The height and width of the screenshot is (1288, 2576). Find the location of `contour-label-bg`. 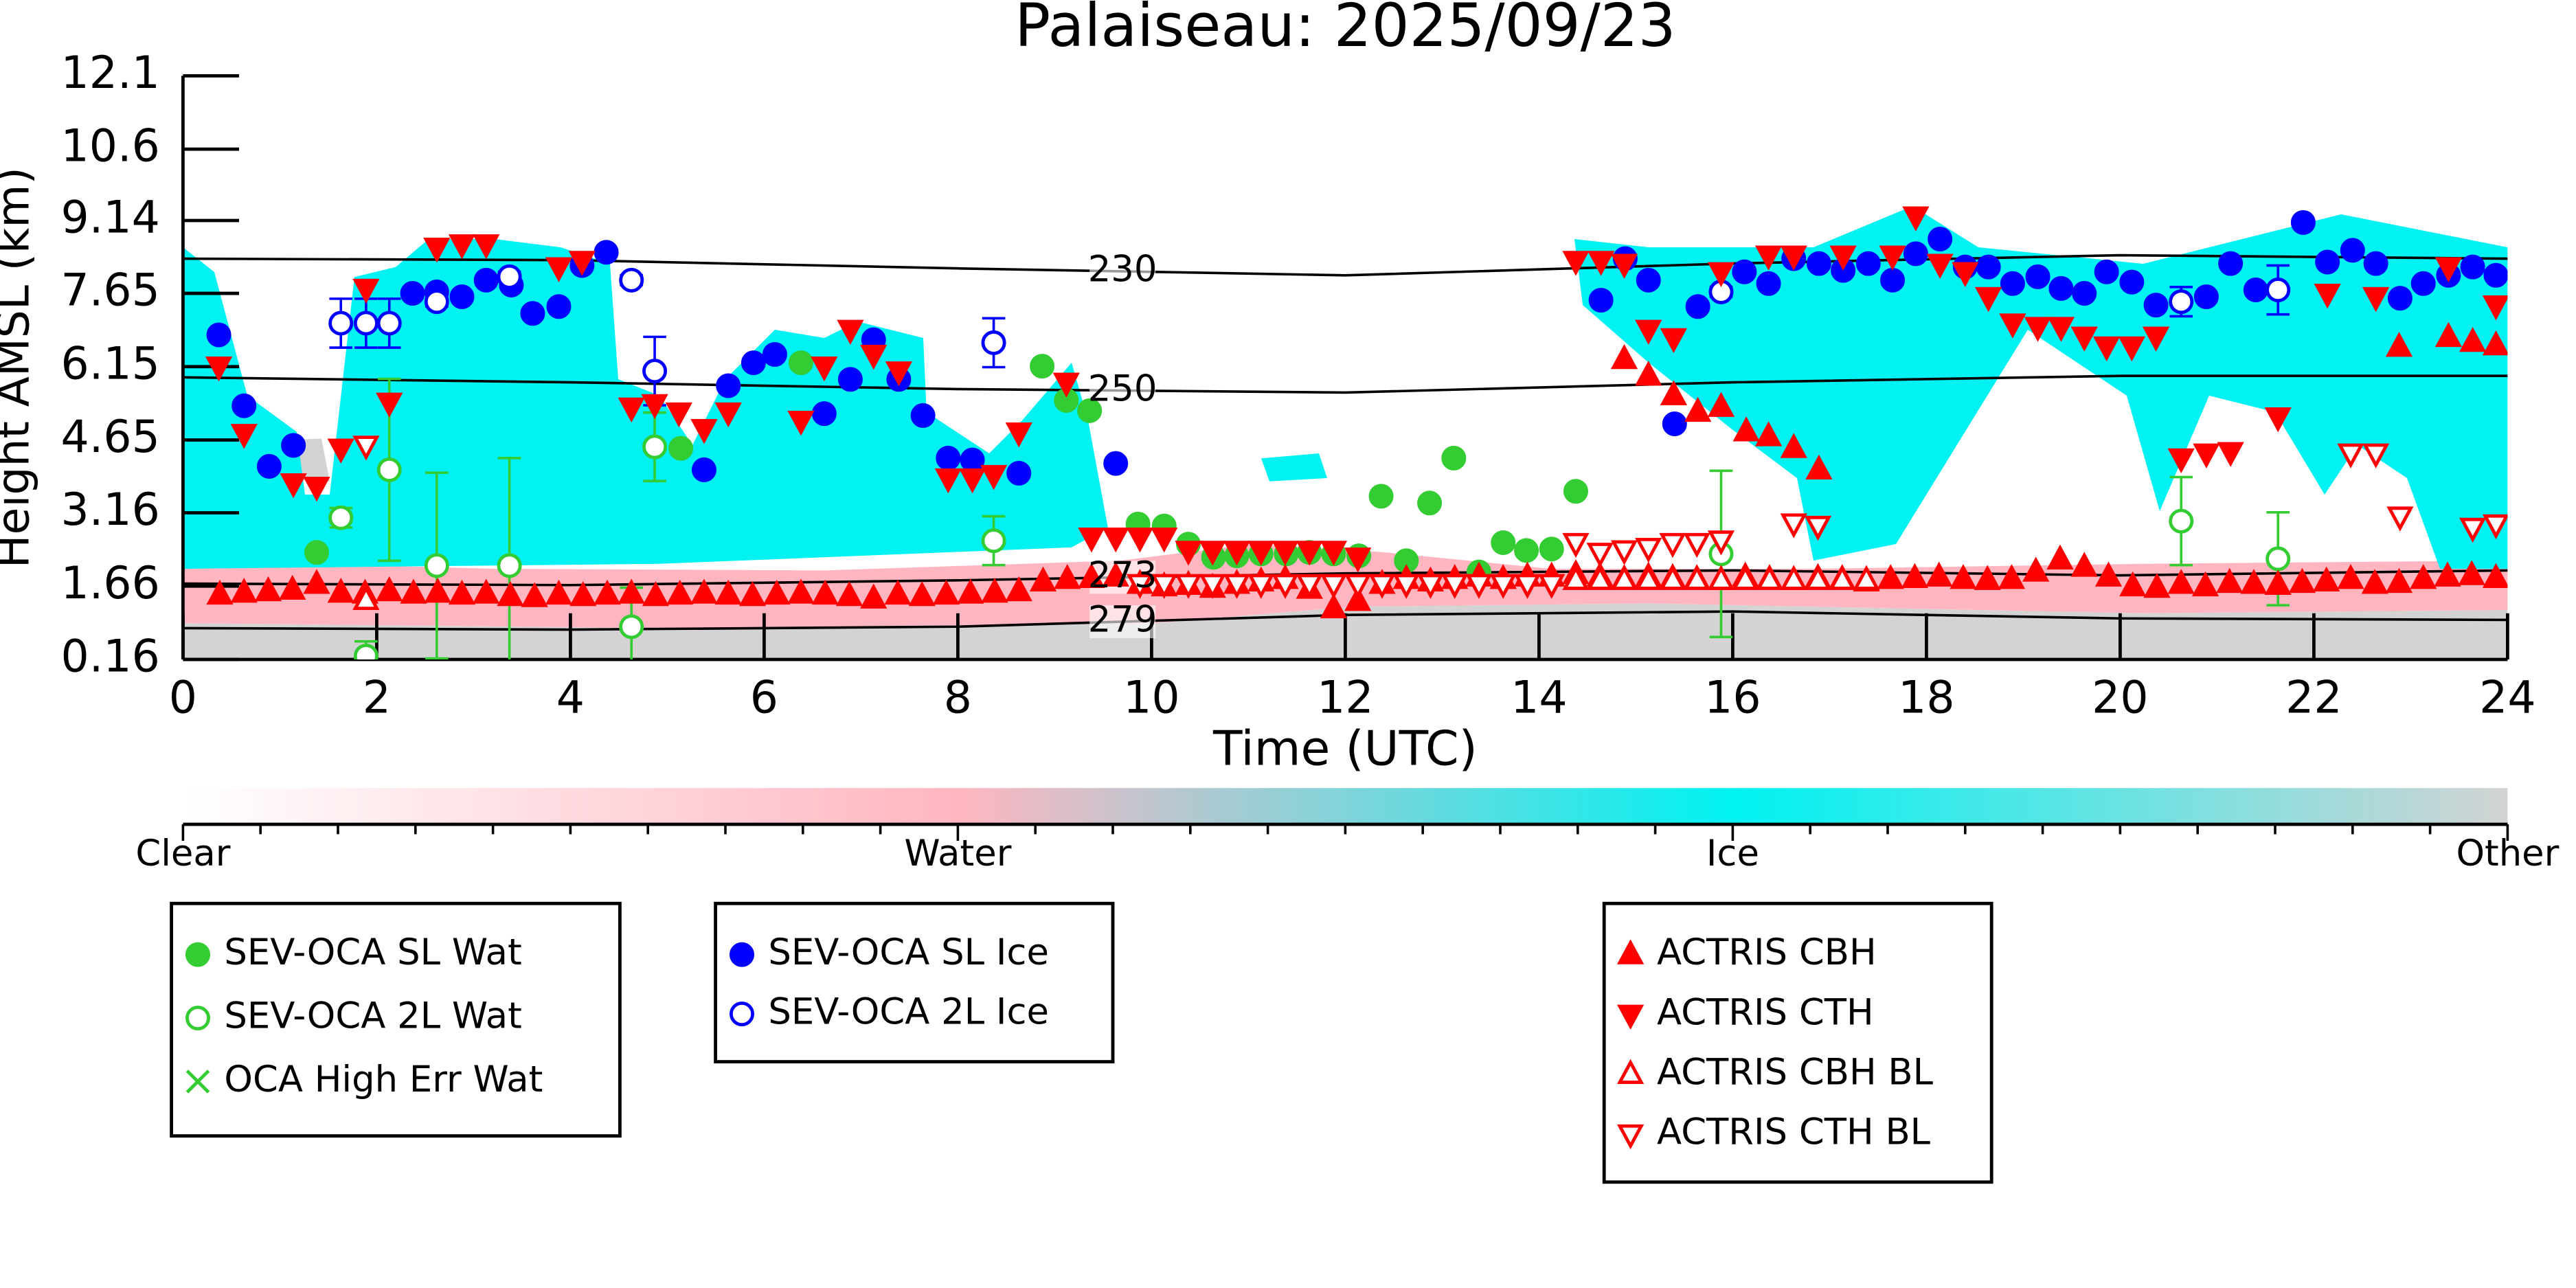

contour-label-bg is located at coordinates (1122, 390).